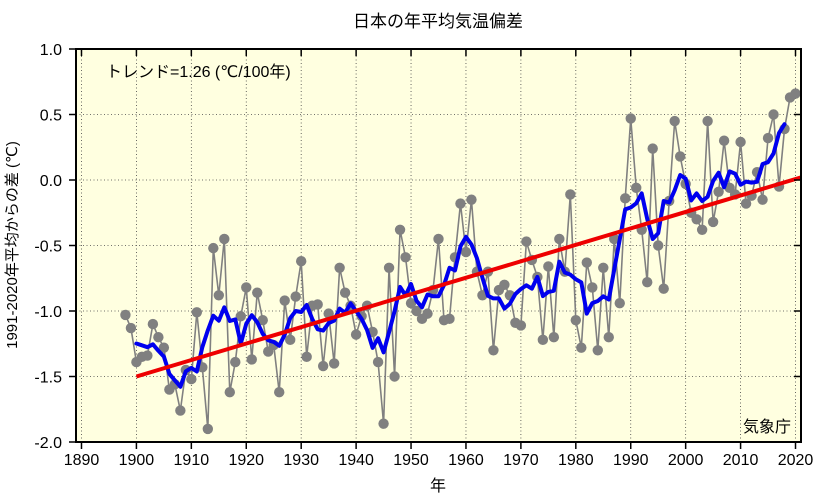 The height and width of the screenshot is (498, 833). What do you see at coordinates (411, 460) in the screenshot?
I see `x-tick-label: 1950` at bounding box center [411, 460].